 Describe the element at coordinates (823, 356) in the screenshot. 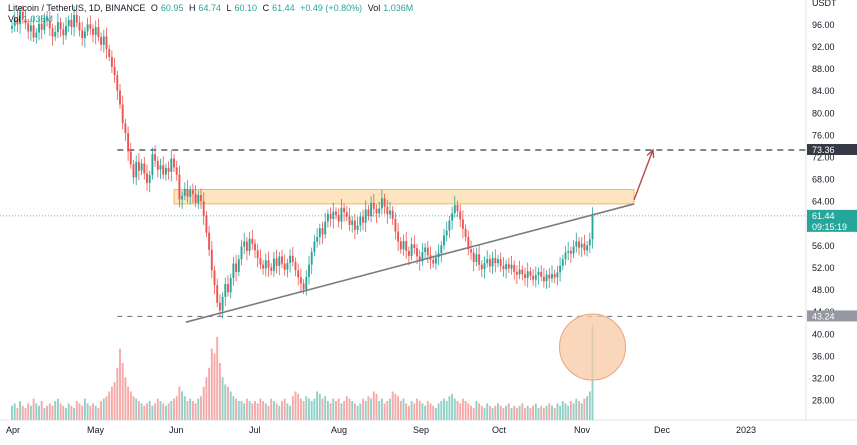

I see `y-tick-label: 36.00` at that location.